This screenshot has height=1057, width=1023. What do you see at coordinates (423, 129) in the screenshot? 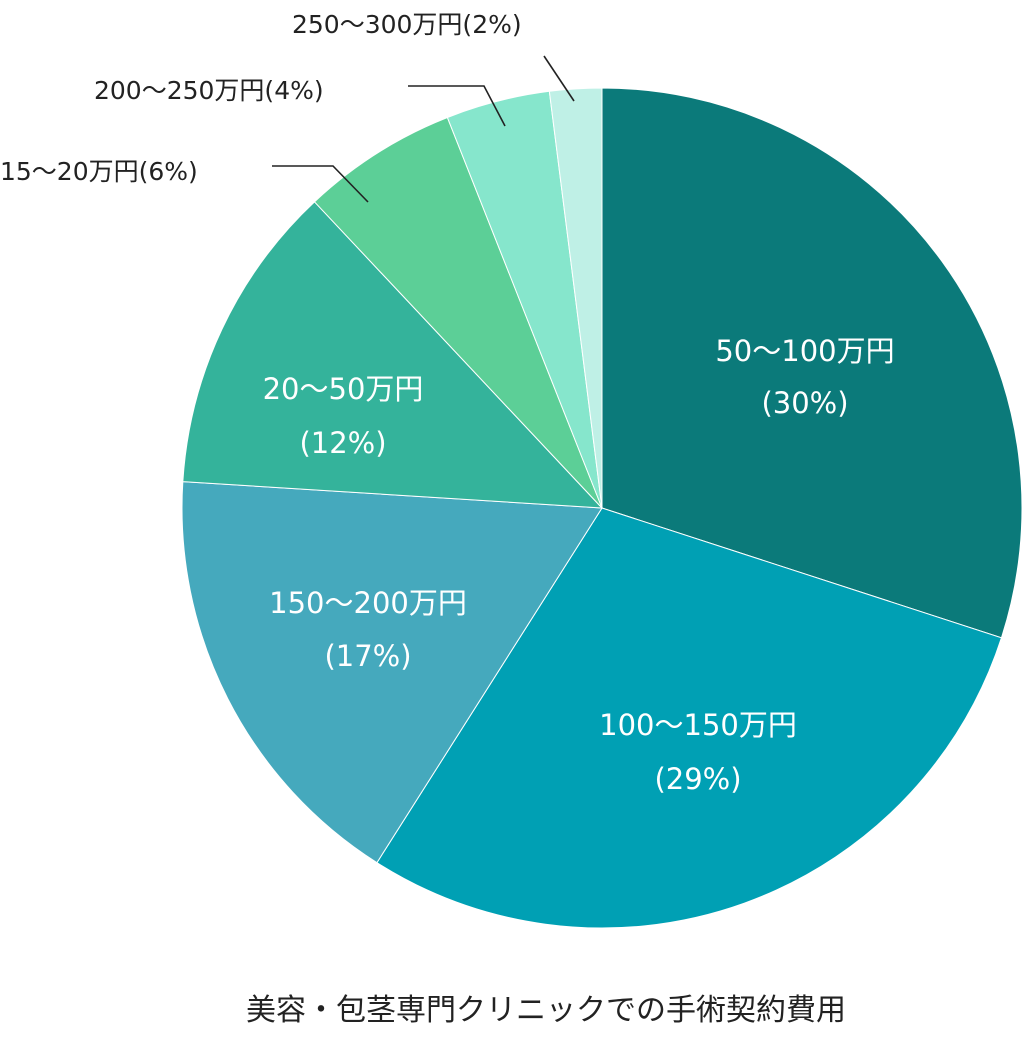
I see `leader-lines` at bounding box center [423, 129].